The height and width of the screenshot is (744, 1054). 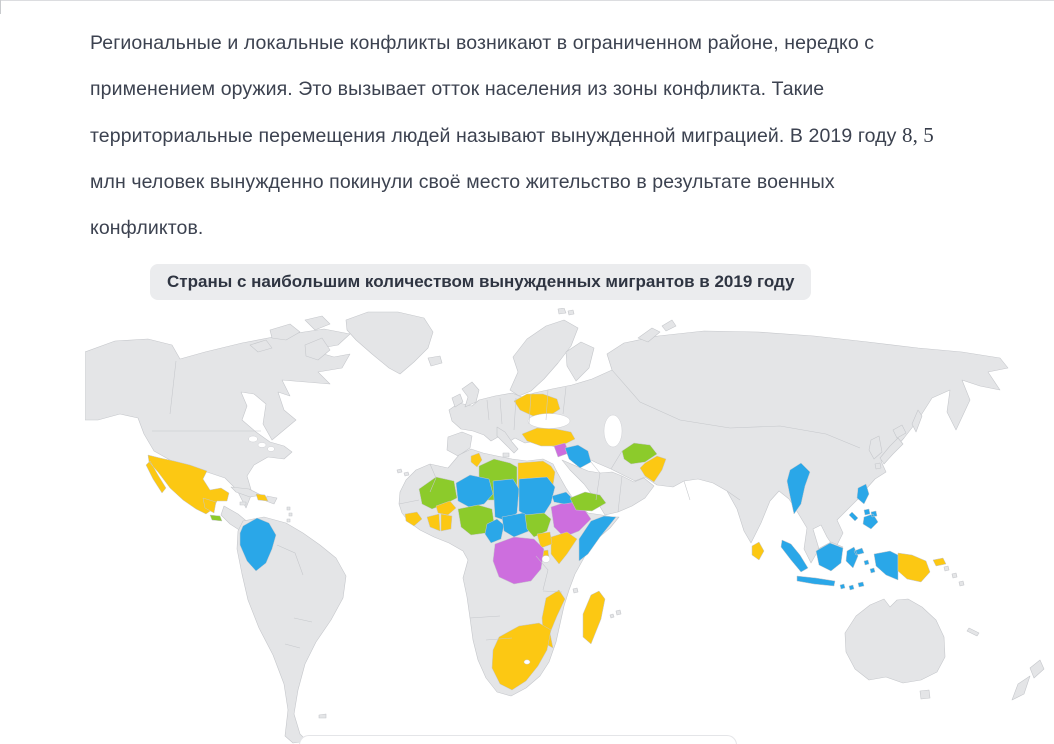 What do you see at coordinates (613, 431) in the screenshot?
I see `caspian-sea` at bounding box center [613, 431].